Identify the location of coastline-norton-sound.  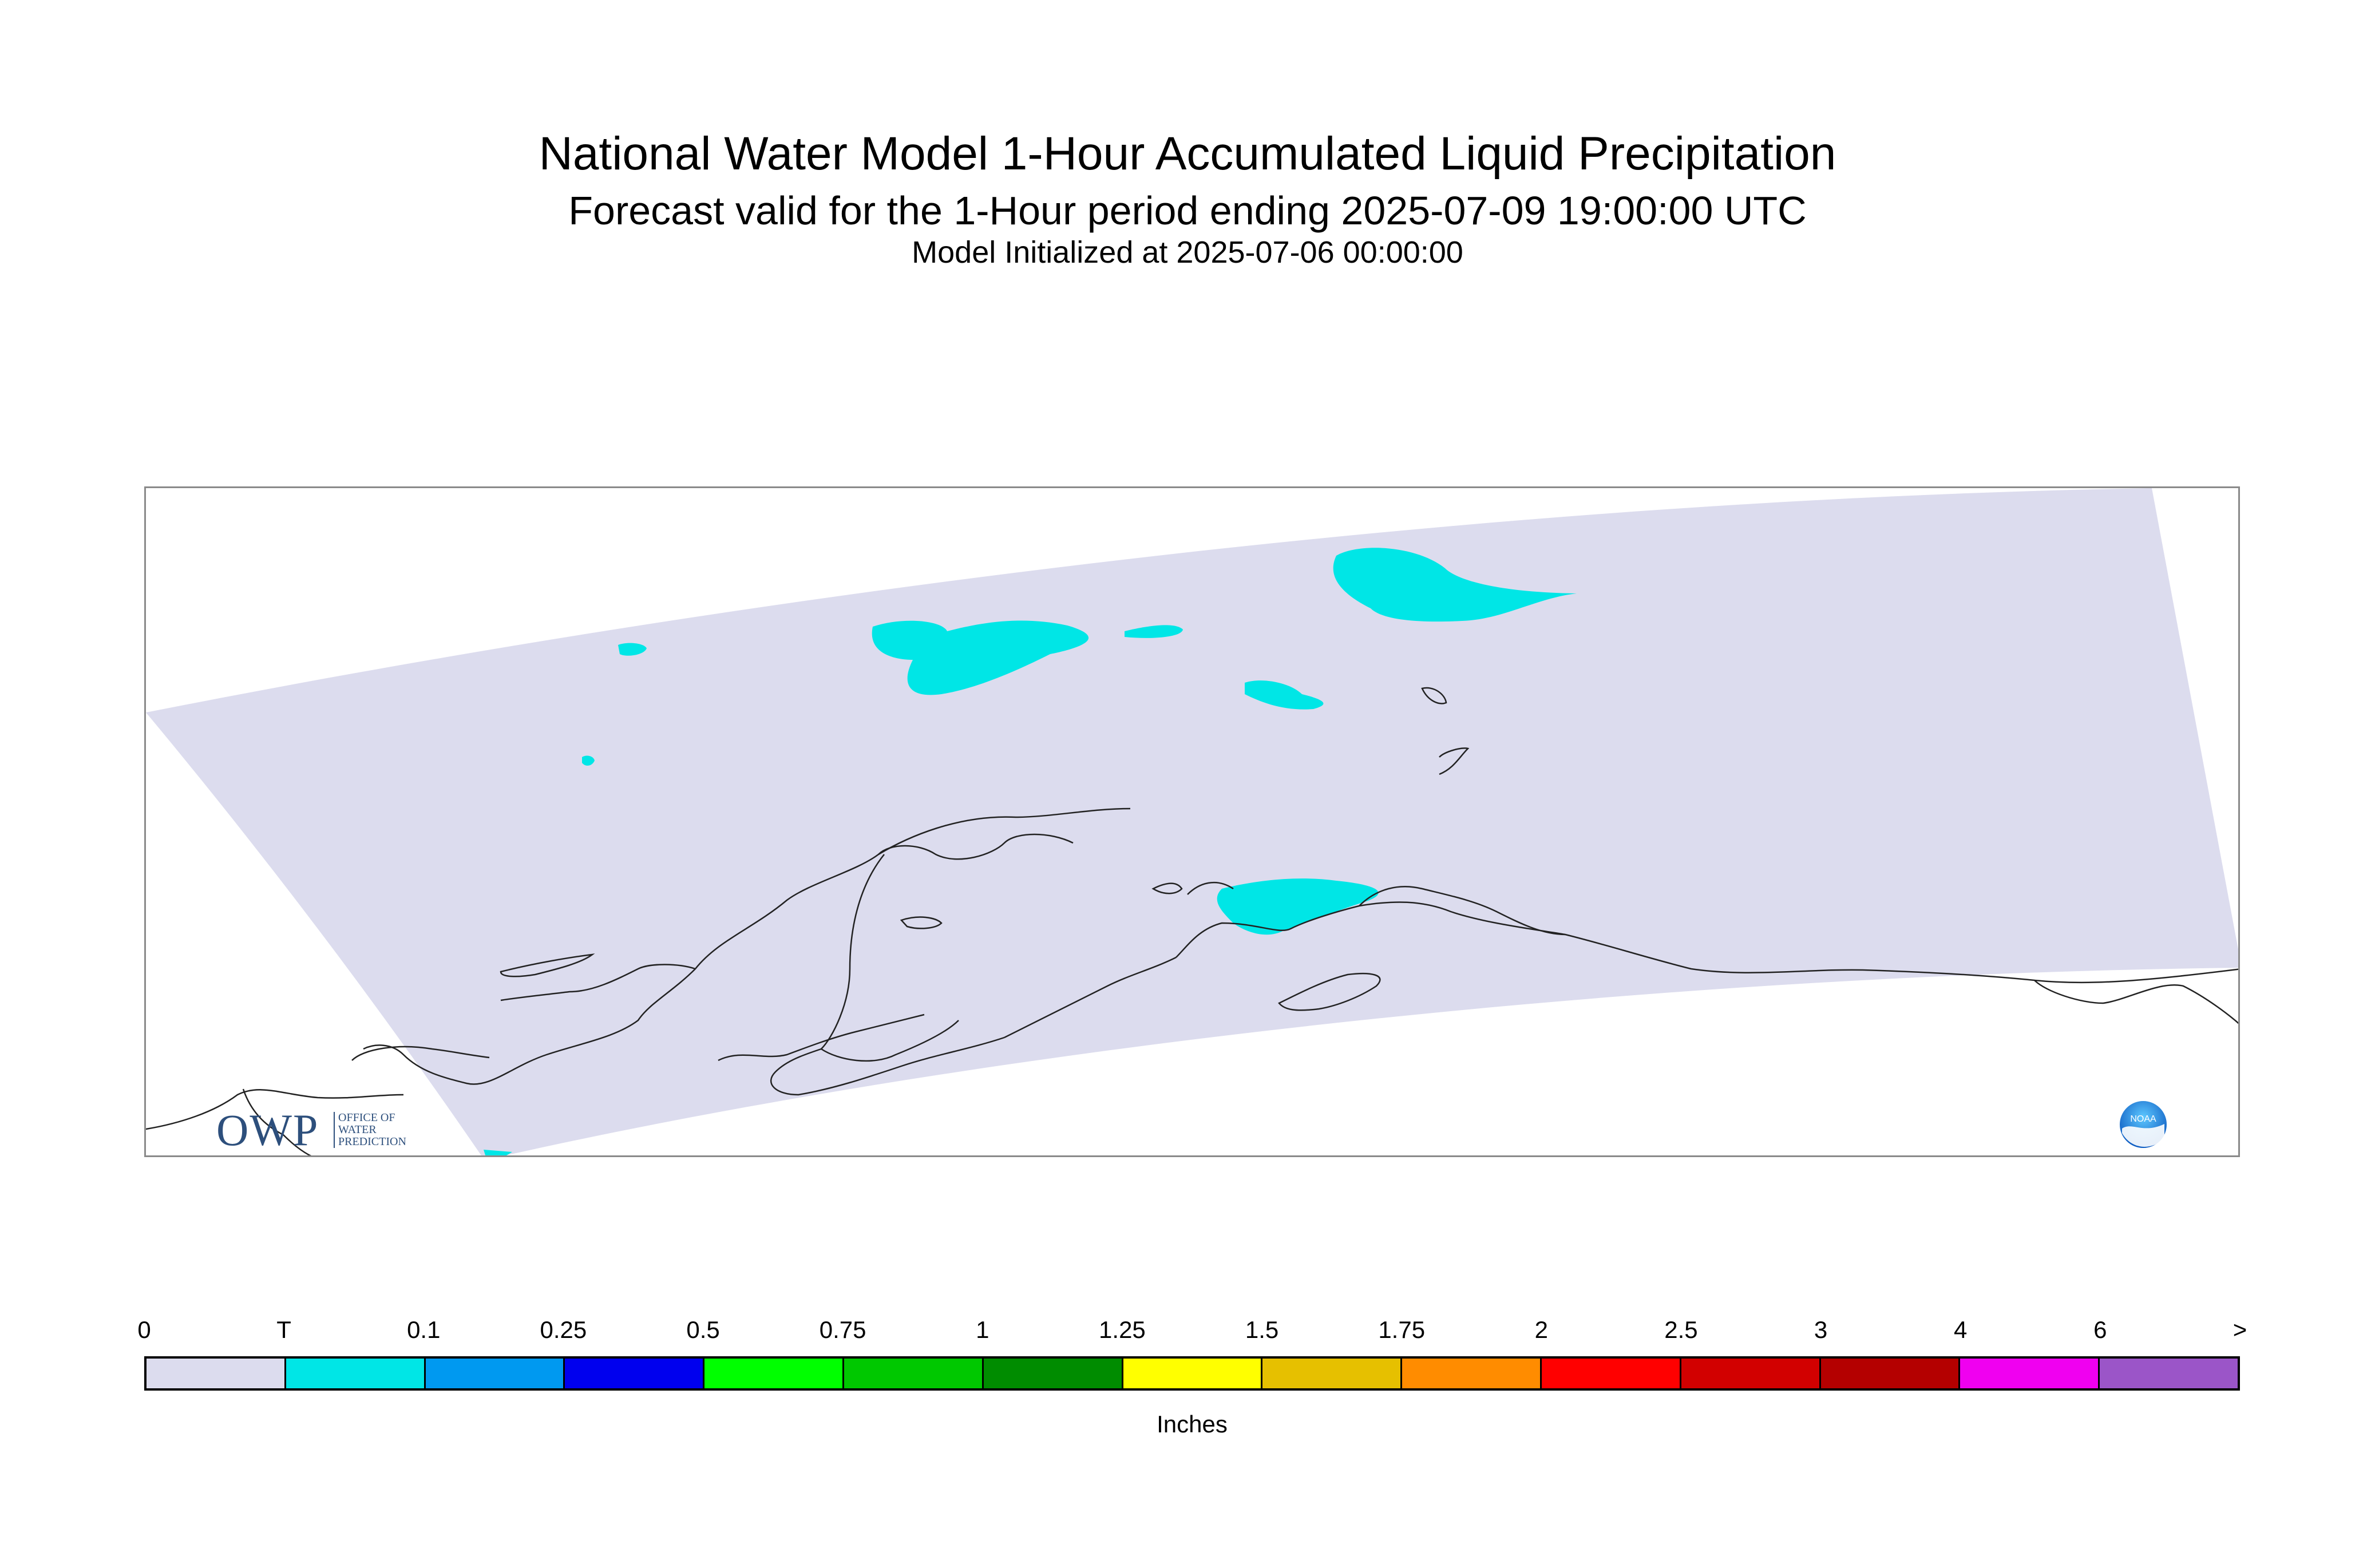
(890, 958).